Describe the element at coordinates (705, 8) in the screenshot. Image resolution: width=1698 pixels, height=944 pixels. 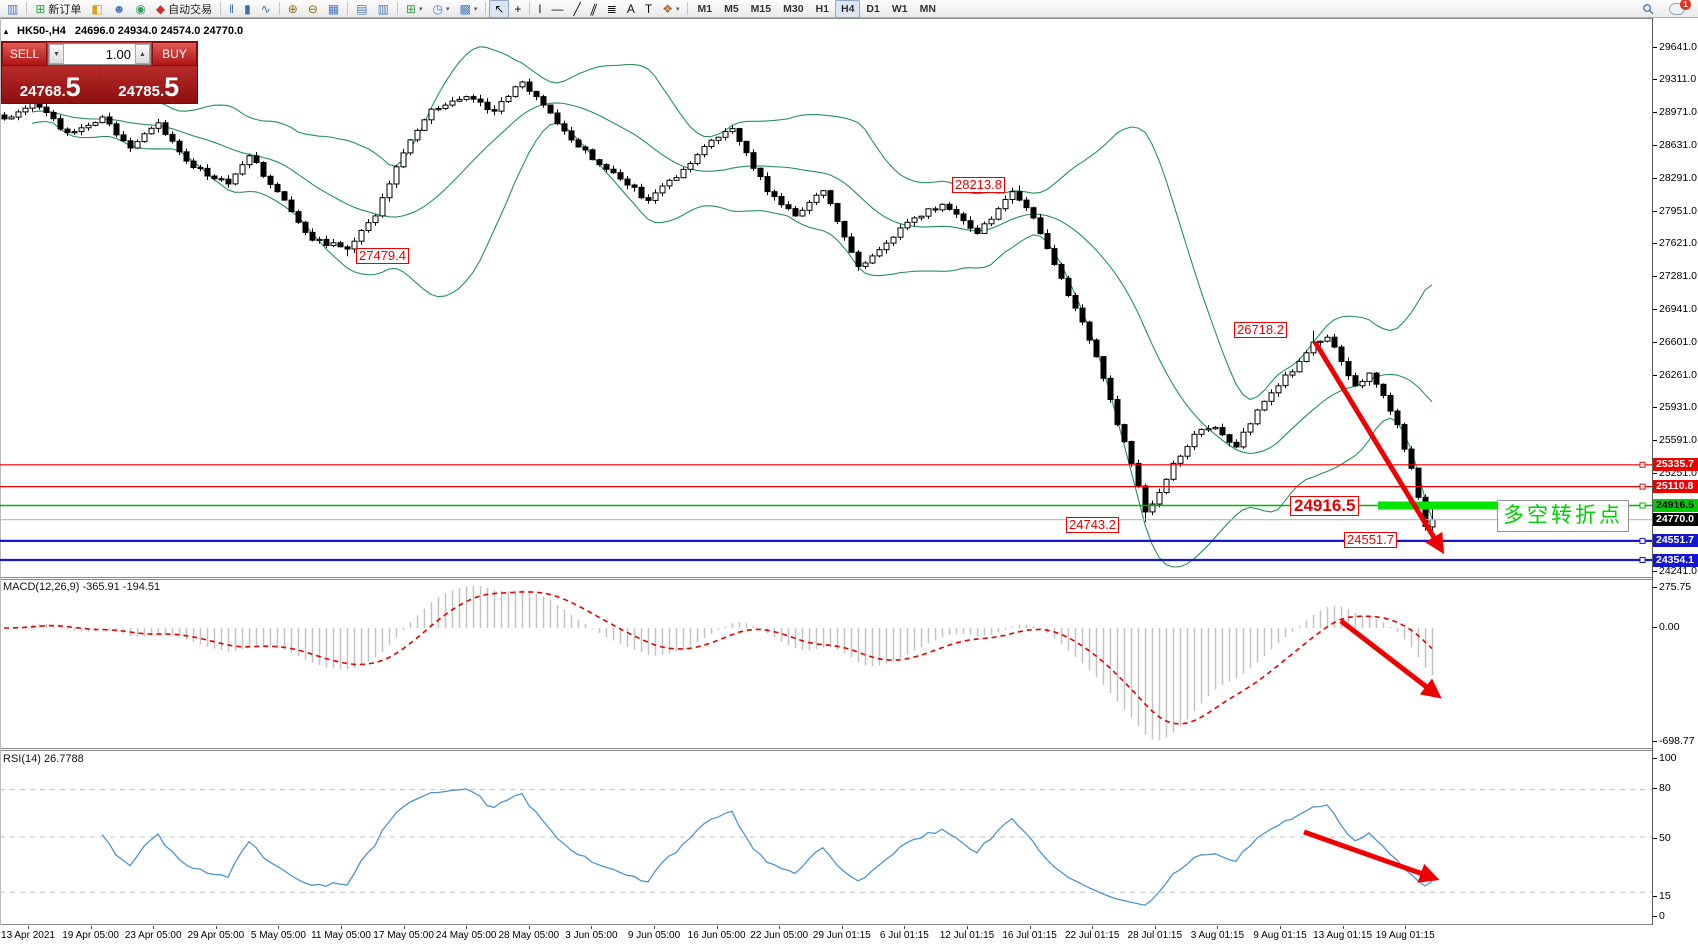
I see `timeframe-m1-button: M1` at that location.